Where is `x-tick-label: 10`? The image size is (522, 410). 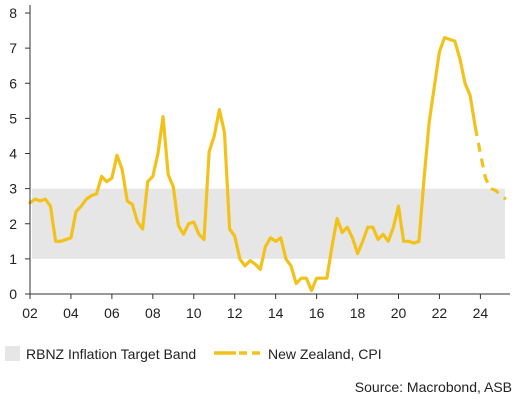 x-tick-label: 10 is located at coordinates (194, 313).